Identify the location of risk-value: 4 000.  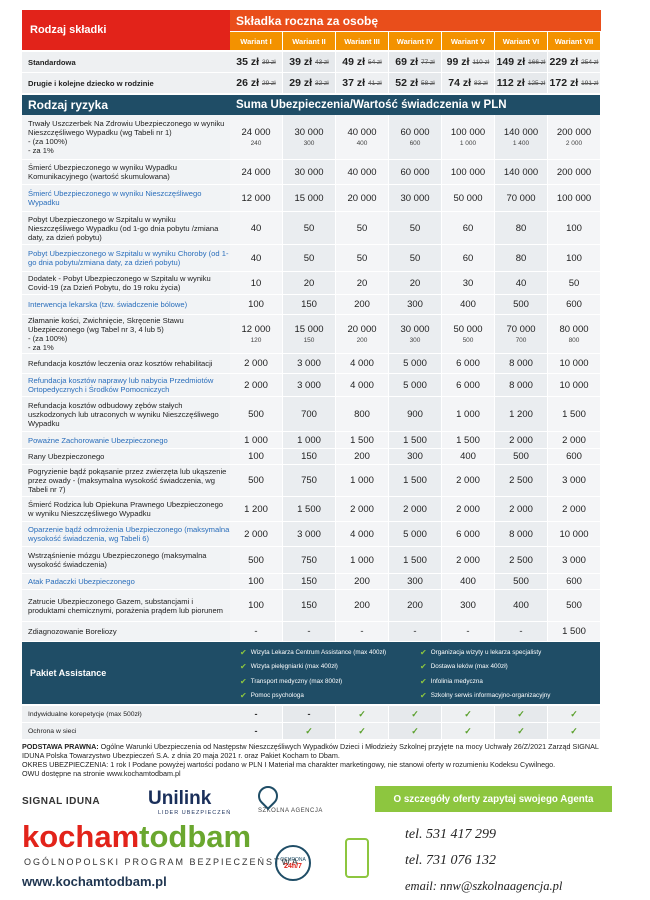
(362, 534).